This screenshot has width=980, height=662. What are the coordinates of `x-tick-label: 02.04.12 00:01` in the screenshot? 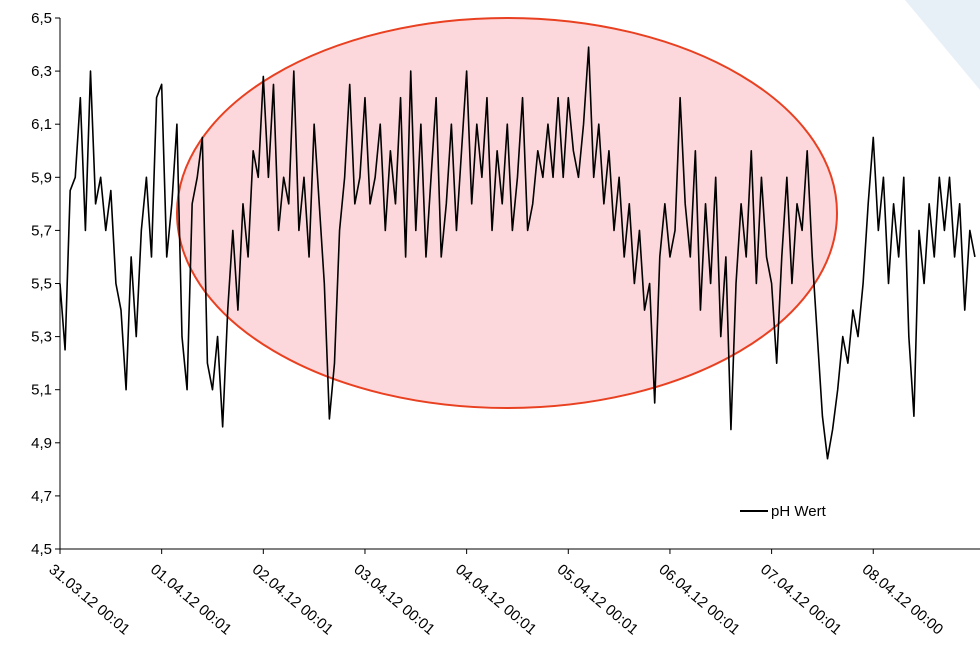 It's located at (293, 599).